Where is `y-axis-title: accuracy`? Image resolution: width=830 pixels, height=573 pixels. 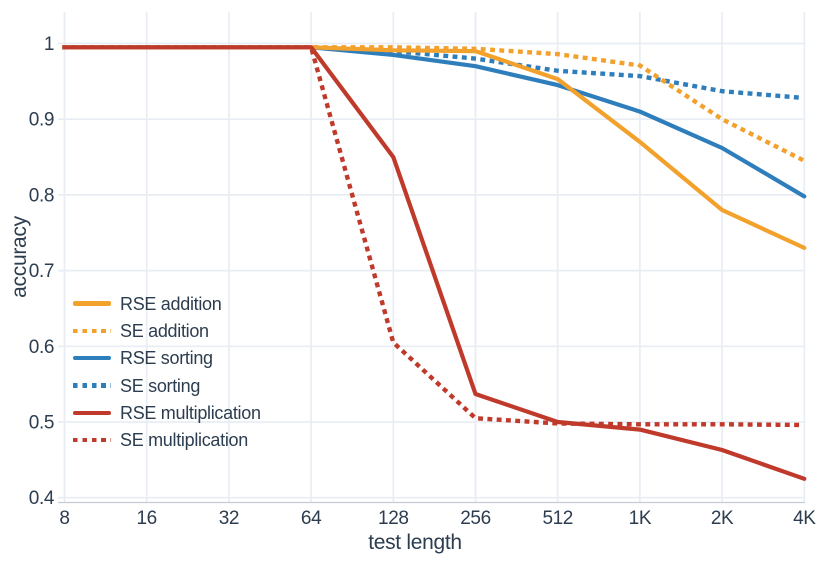
y-axis-title: accuracy is located at coordinates (19, 257).